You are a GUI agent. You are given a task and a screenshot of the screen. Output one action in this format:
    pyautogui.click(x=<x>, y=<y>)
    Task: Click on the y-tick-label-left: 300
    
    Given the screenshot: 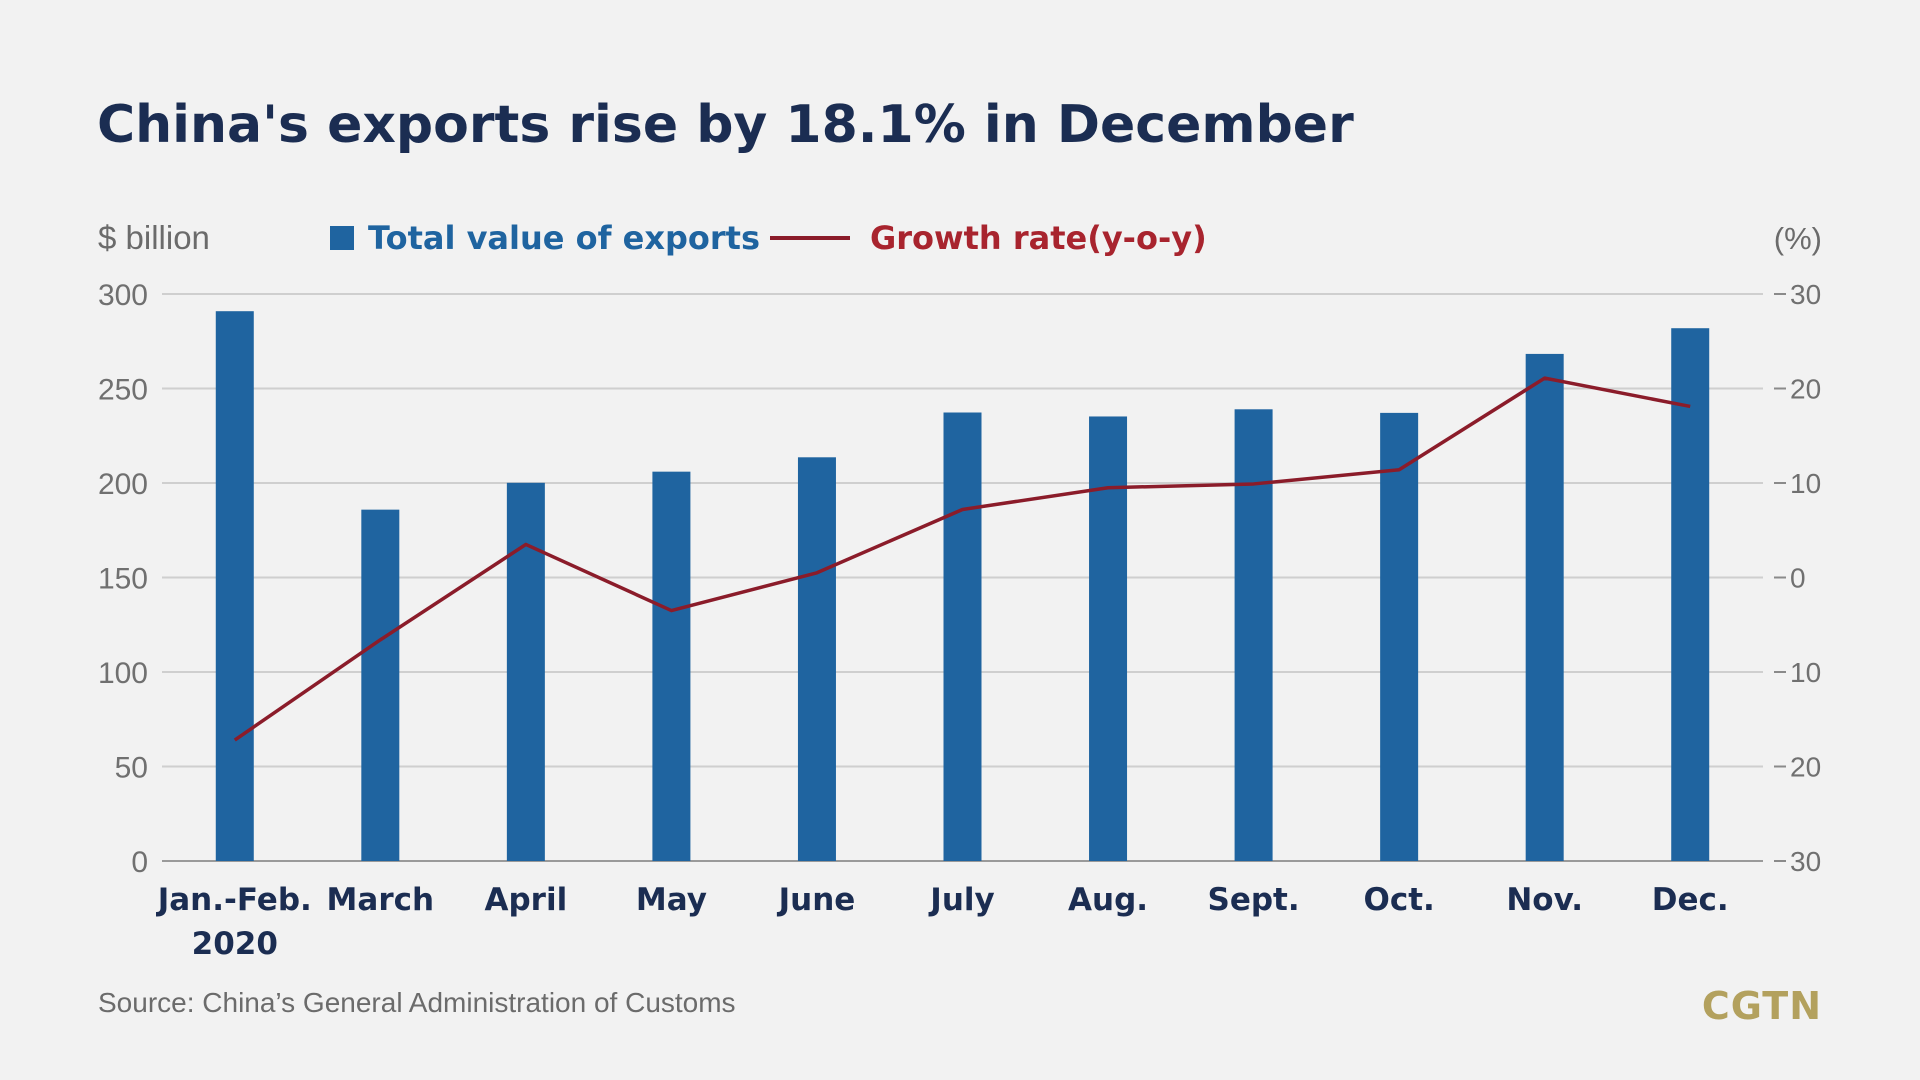 What is the action you would take?
    pyautogui.click(x=123, y=295)
    